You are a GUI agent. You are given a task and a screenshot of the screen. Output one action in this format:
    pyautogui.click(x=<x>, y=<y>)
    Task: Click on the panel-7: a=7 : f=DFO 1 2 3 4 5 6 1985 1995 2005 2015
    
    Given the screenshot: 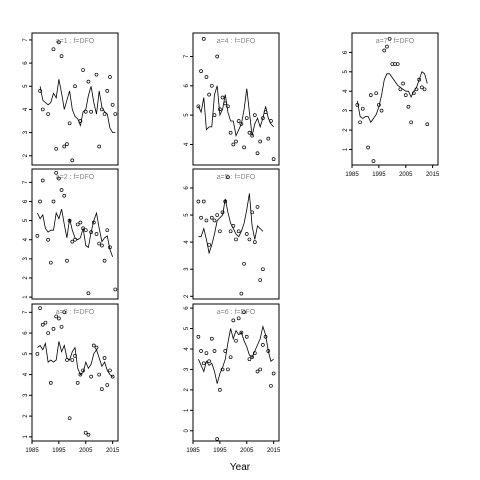 What is the action you would take?
    pyautogui.click(x=391, y=105)
    